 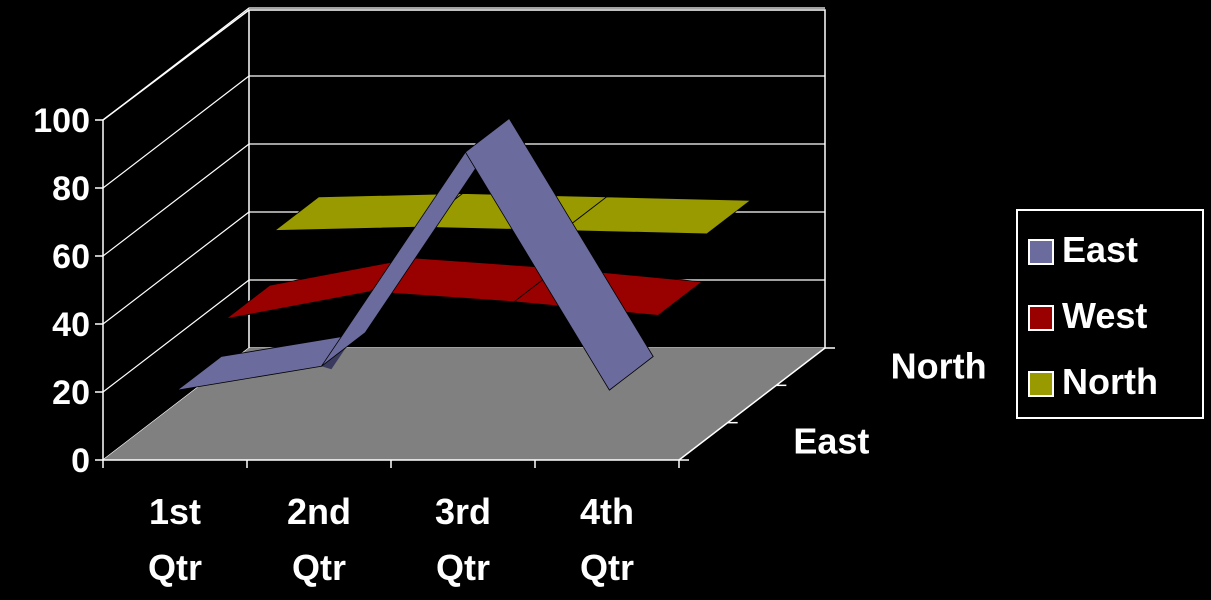 What do you see at coordinates (80, 461) in the screenshot?
I see `y-tick-label: 0` at bounding box center [80, 461].